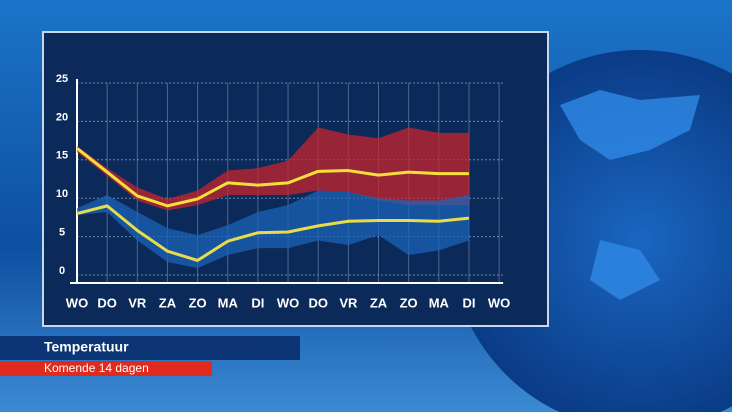  Describe the element at coordinates (62, 117) in the screenshot. I see `y-tick-label: 20` at that location.